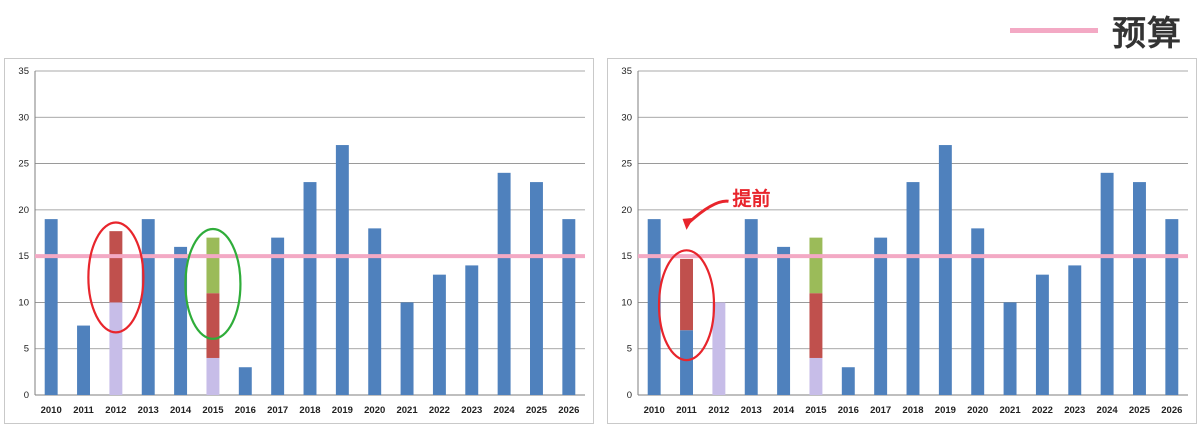 This screenshot has width=1200, height=427. What do you see at coordinates (277, 410) in the screenshot?
I see `x-tick-label: 2017` at bounding box center [277, 410].